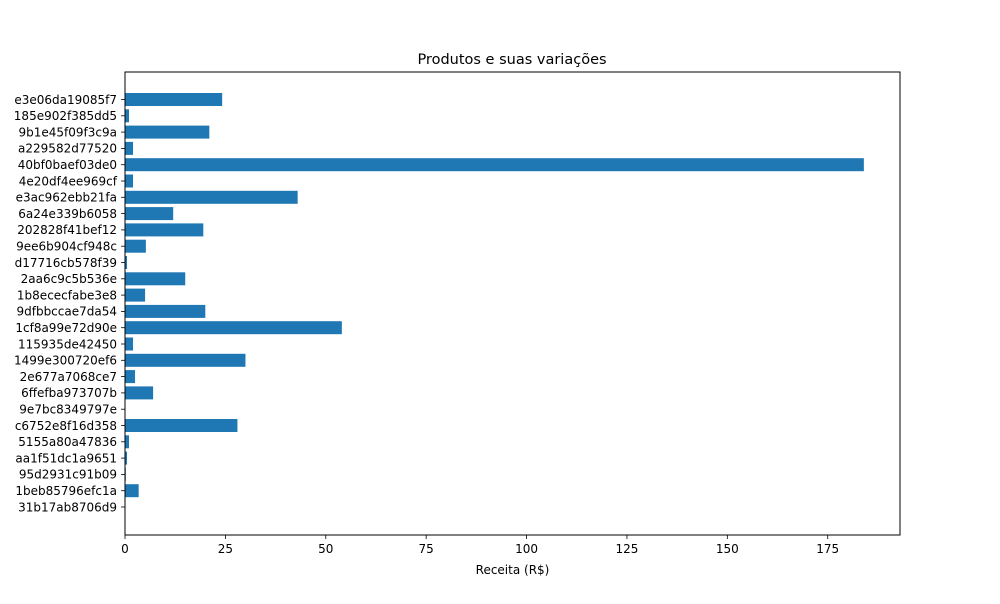 This screenshot has height=604, width=1000. What do you see at coordinates (66, 198) in the screenshot?
I see `y-tick-label: e3ac962ebb21fa` at bounding box center [66, 198].